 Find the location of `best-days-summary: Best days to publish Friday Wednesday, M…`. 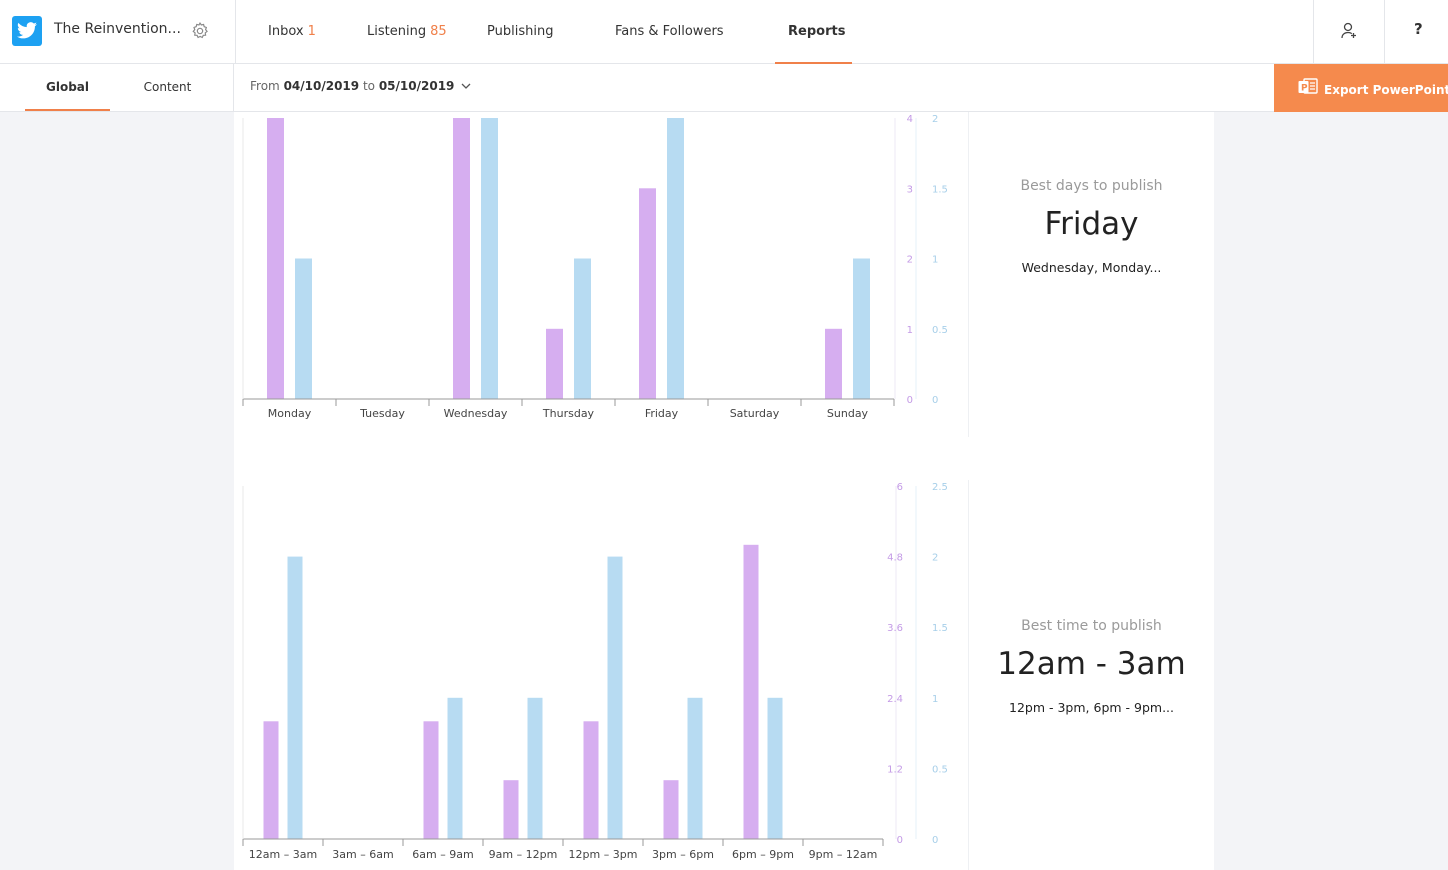

best-days-summary: Best days to publish Friday Wednesday, M… is located at coordinates (1091, 226).